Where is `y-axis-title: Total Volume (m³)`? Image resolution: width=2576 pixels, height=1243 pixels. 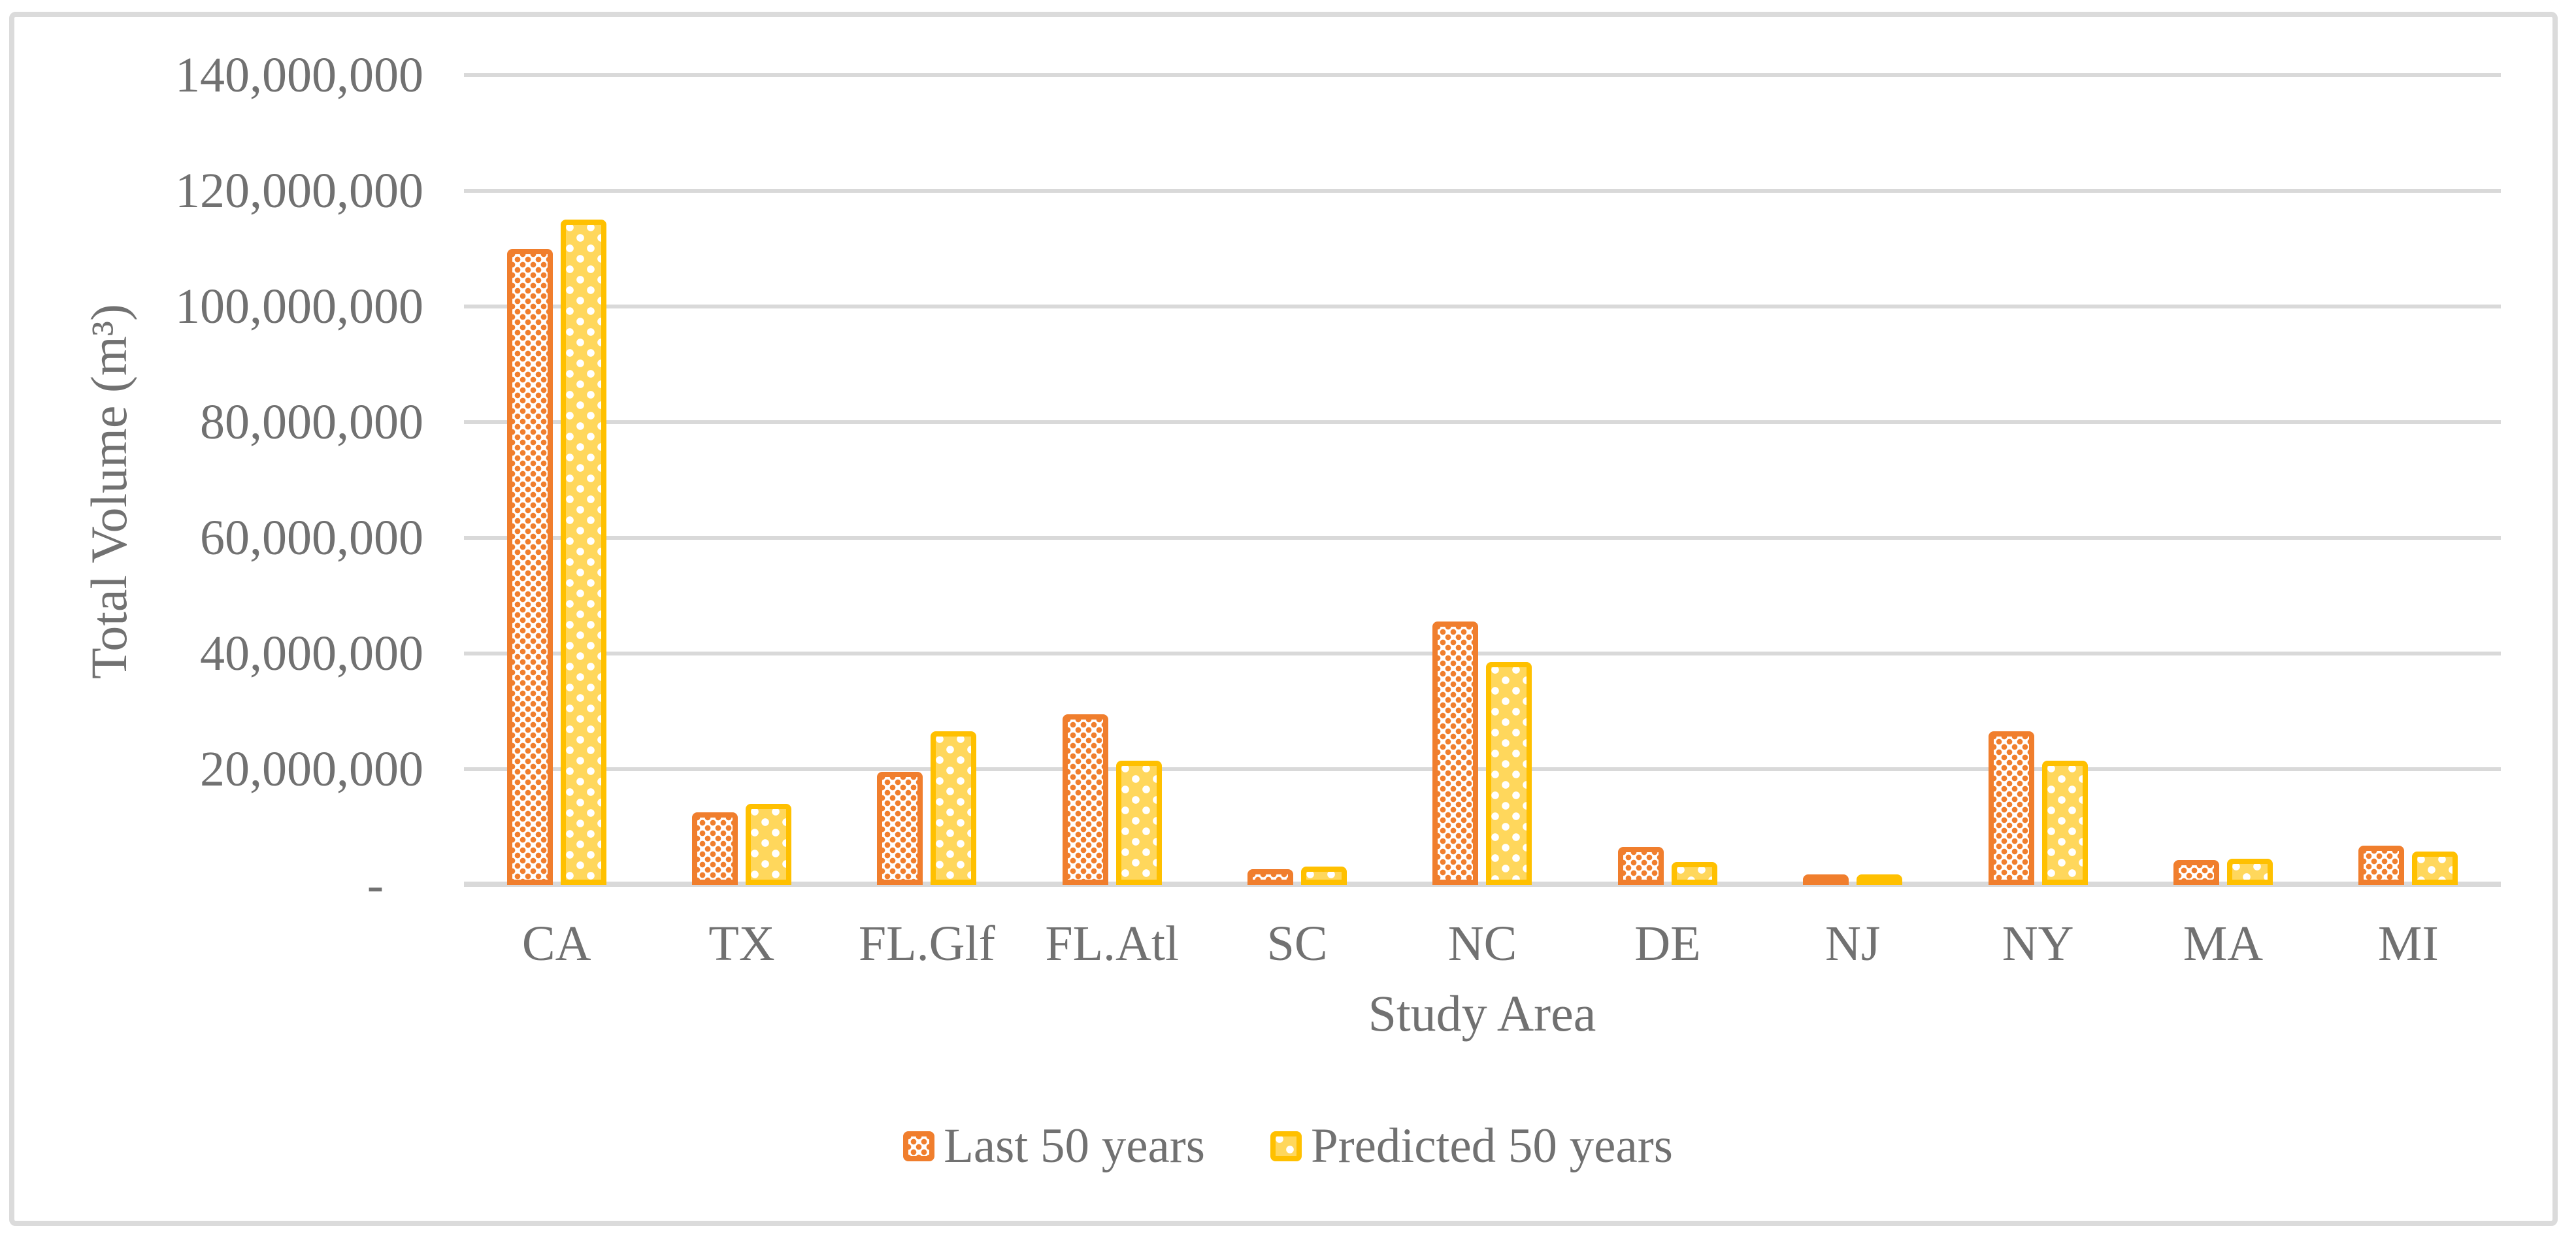 y-axis-title: Total Volume (m³) is located at coordinates (108, 491).